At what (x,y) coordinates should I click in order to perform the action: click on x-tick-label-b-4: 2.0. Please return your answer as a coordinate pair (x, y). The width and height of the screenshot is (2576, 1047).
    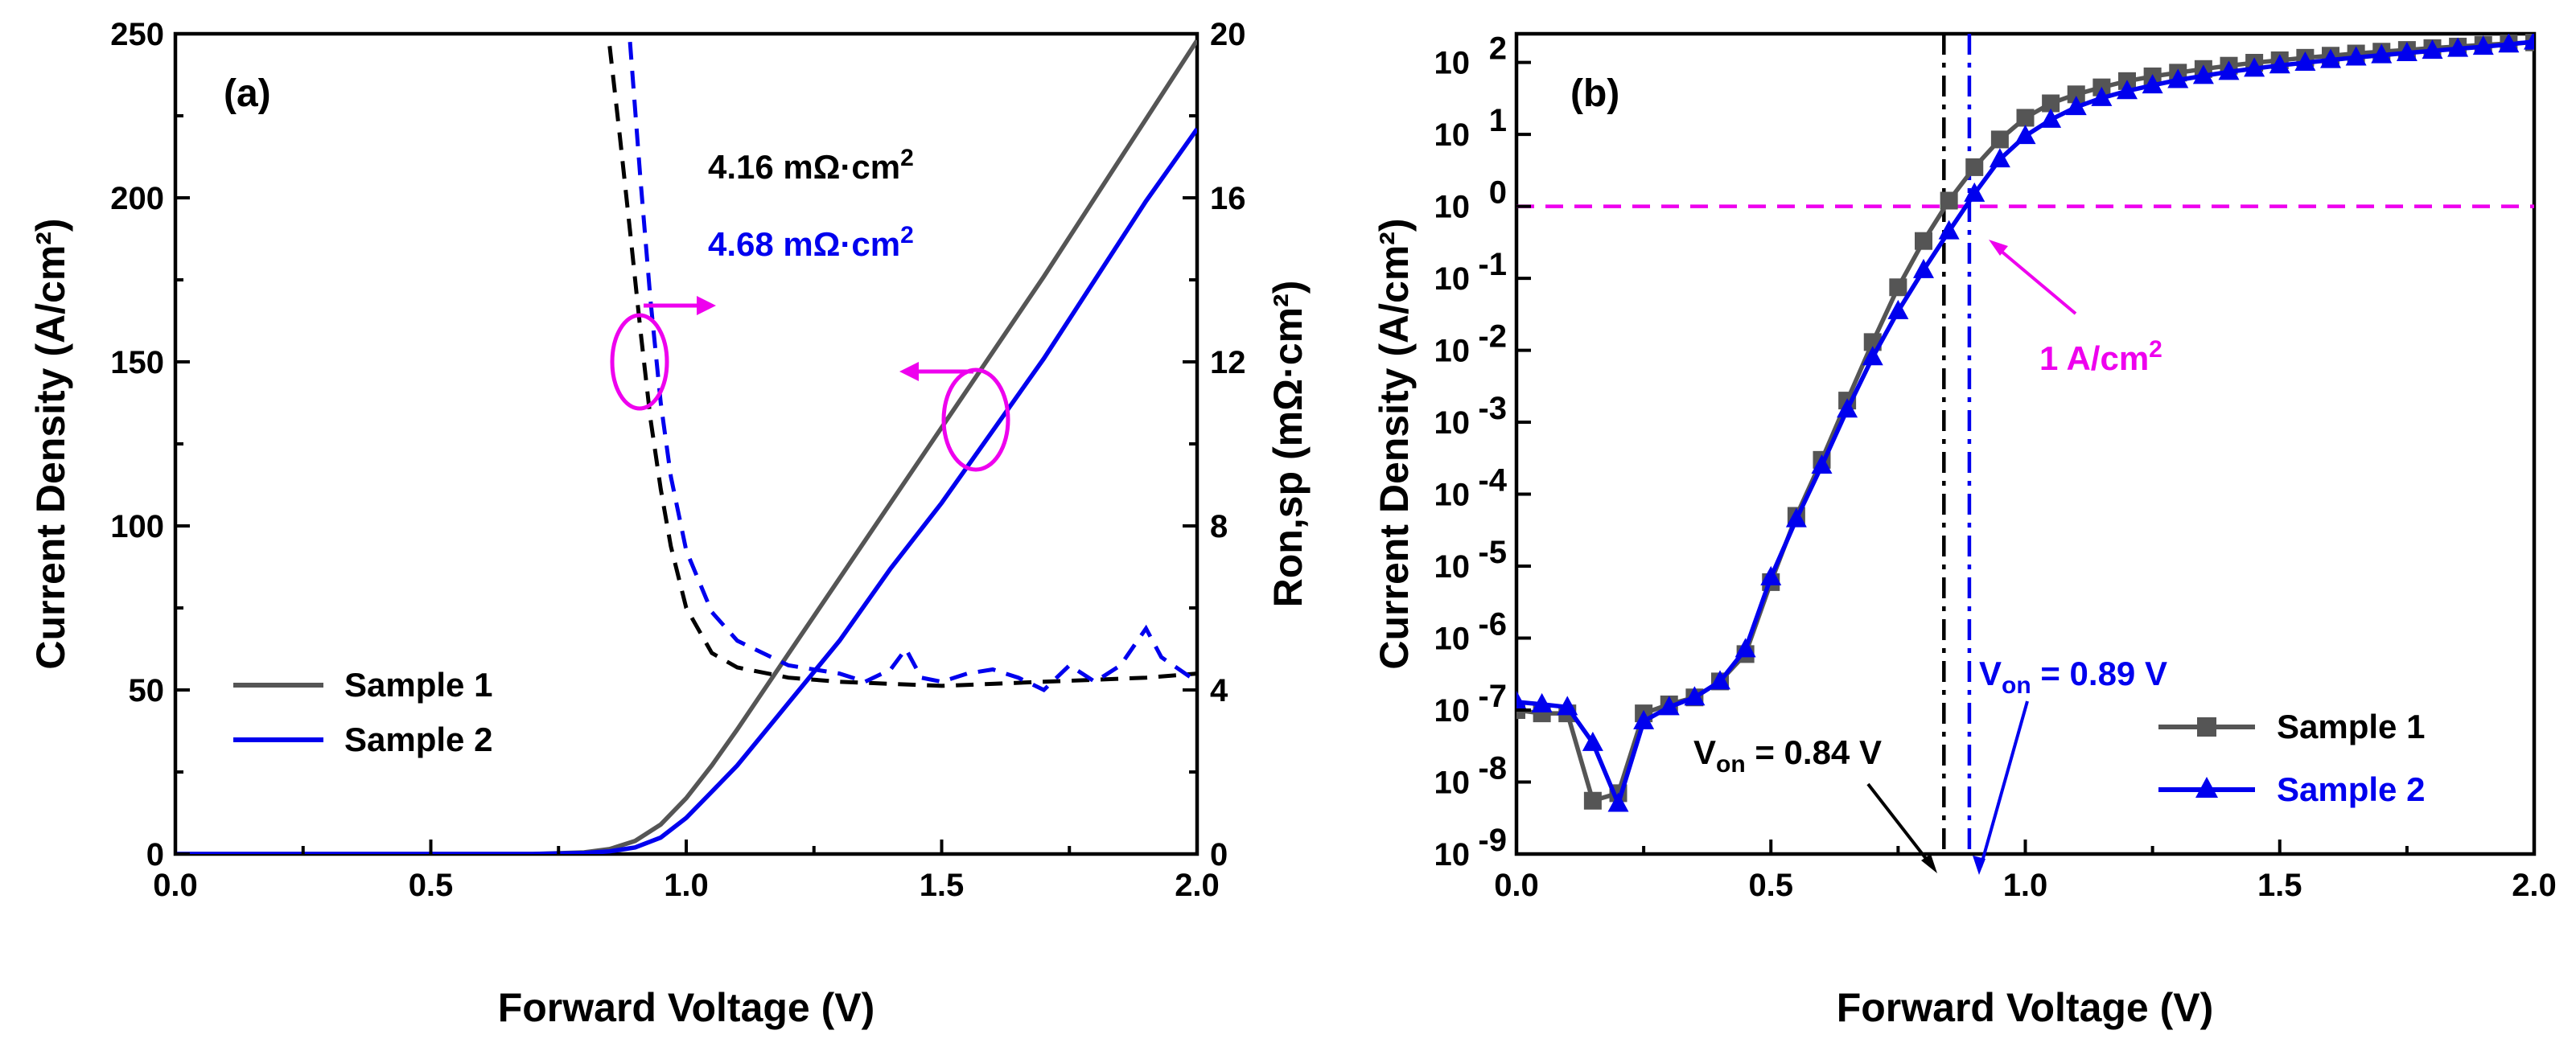
    Looking at the image, I should click on (2534, 885).